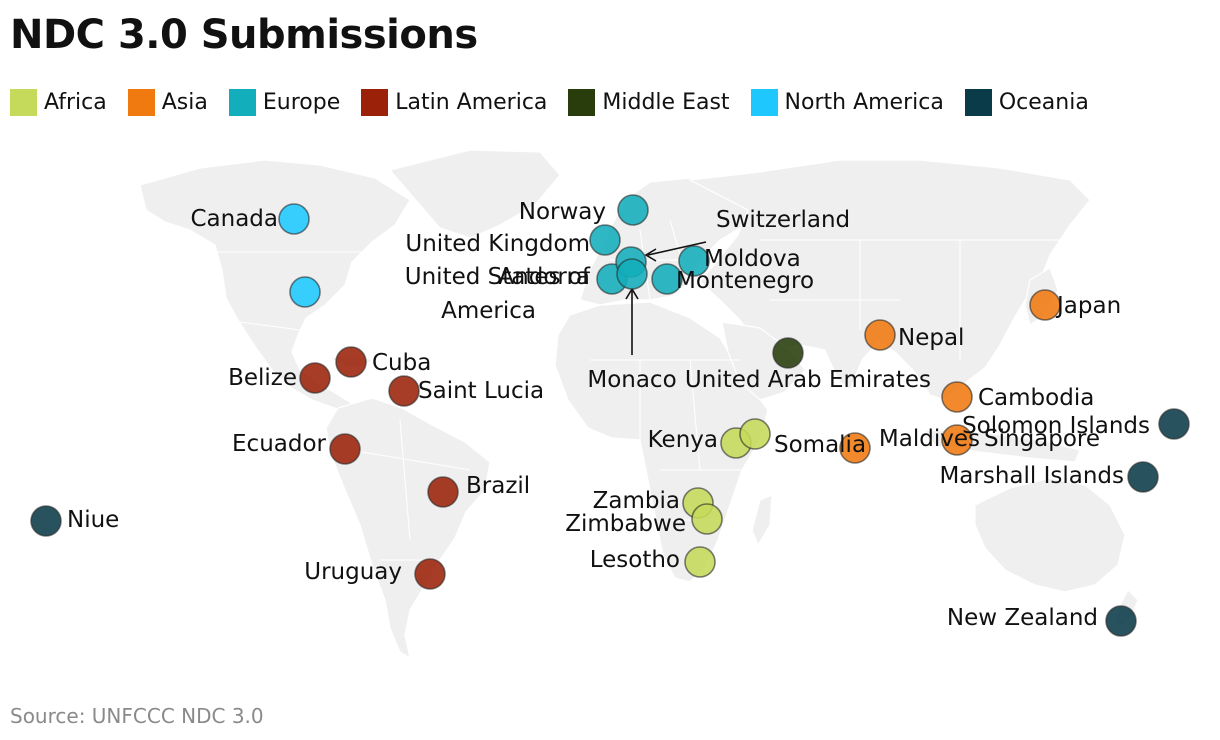 This screenshot has width=1220, height=740. I want to click on point-zimbabwe, so click(707, 519).